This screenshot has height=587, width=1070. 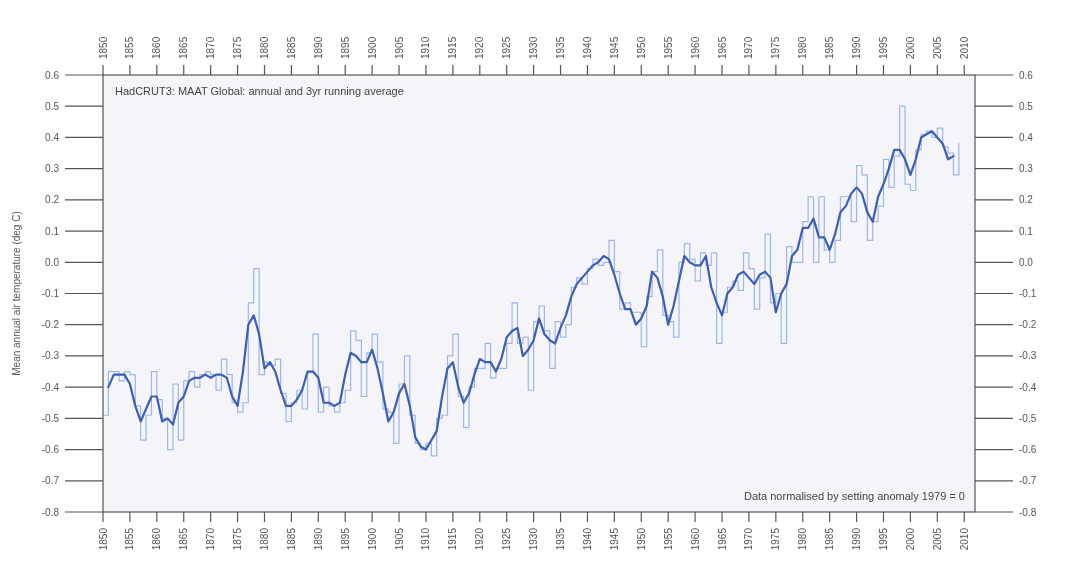 I want to click on y2-tick-label: 0.2, so click(x=1026, y=200).